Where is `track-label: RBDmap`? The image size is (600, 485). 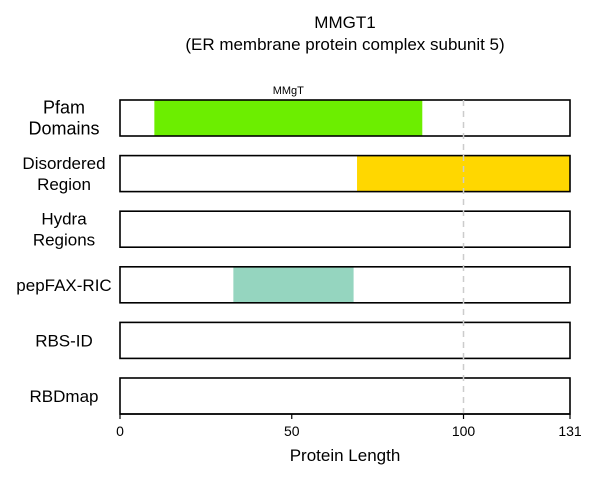
track-label: RBDmap is located at coordinates (64, 396).